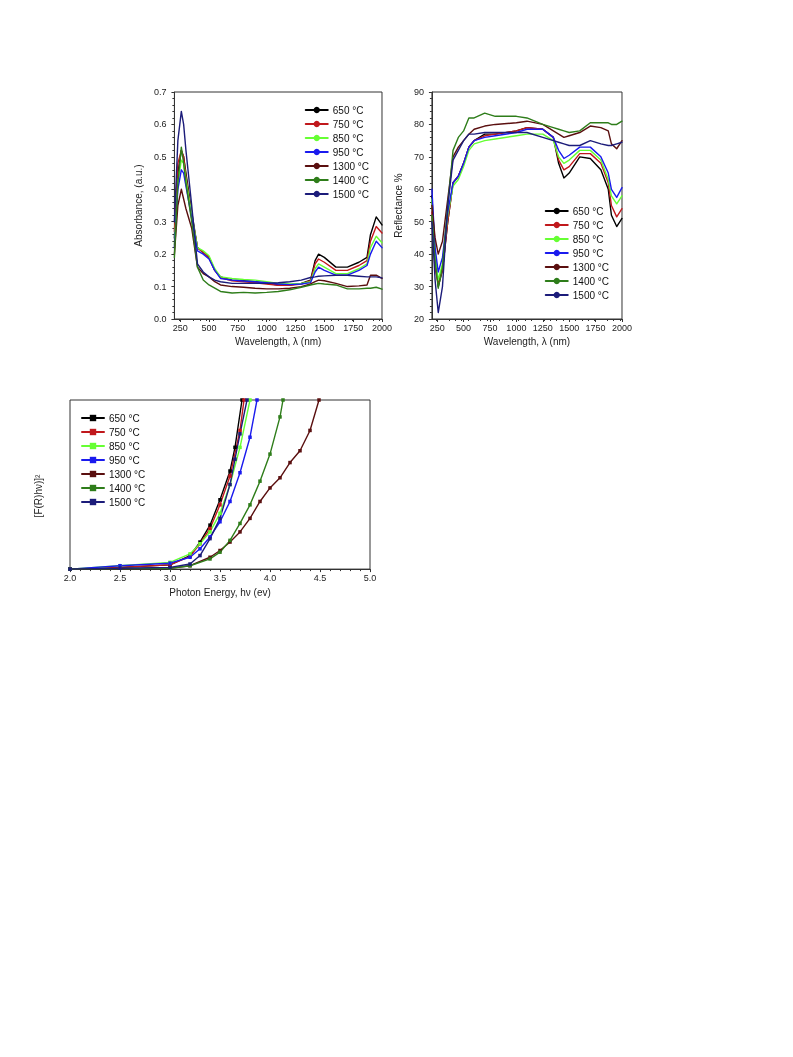 The height and width of the screenshot is (1057, 793). What do you see at coordinates (160, 189) in the screenshot?
I see `y-tick-label: 0.4` at bounding box center [160, 189].